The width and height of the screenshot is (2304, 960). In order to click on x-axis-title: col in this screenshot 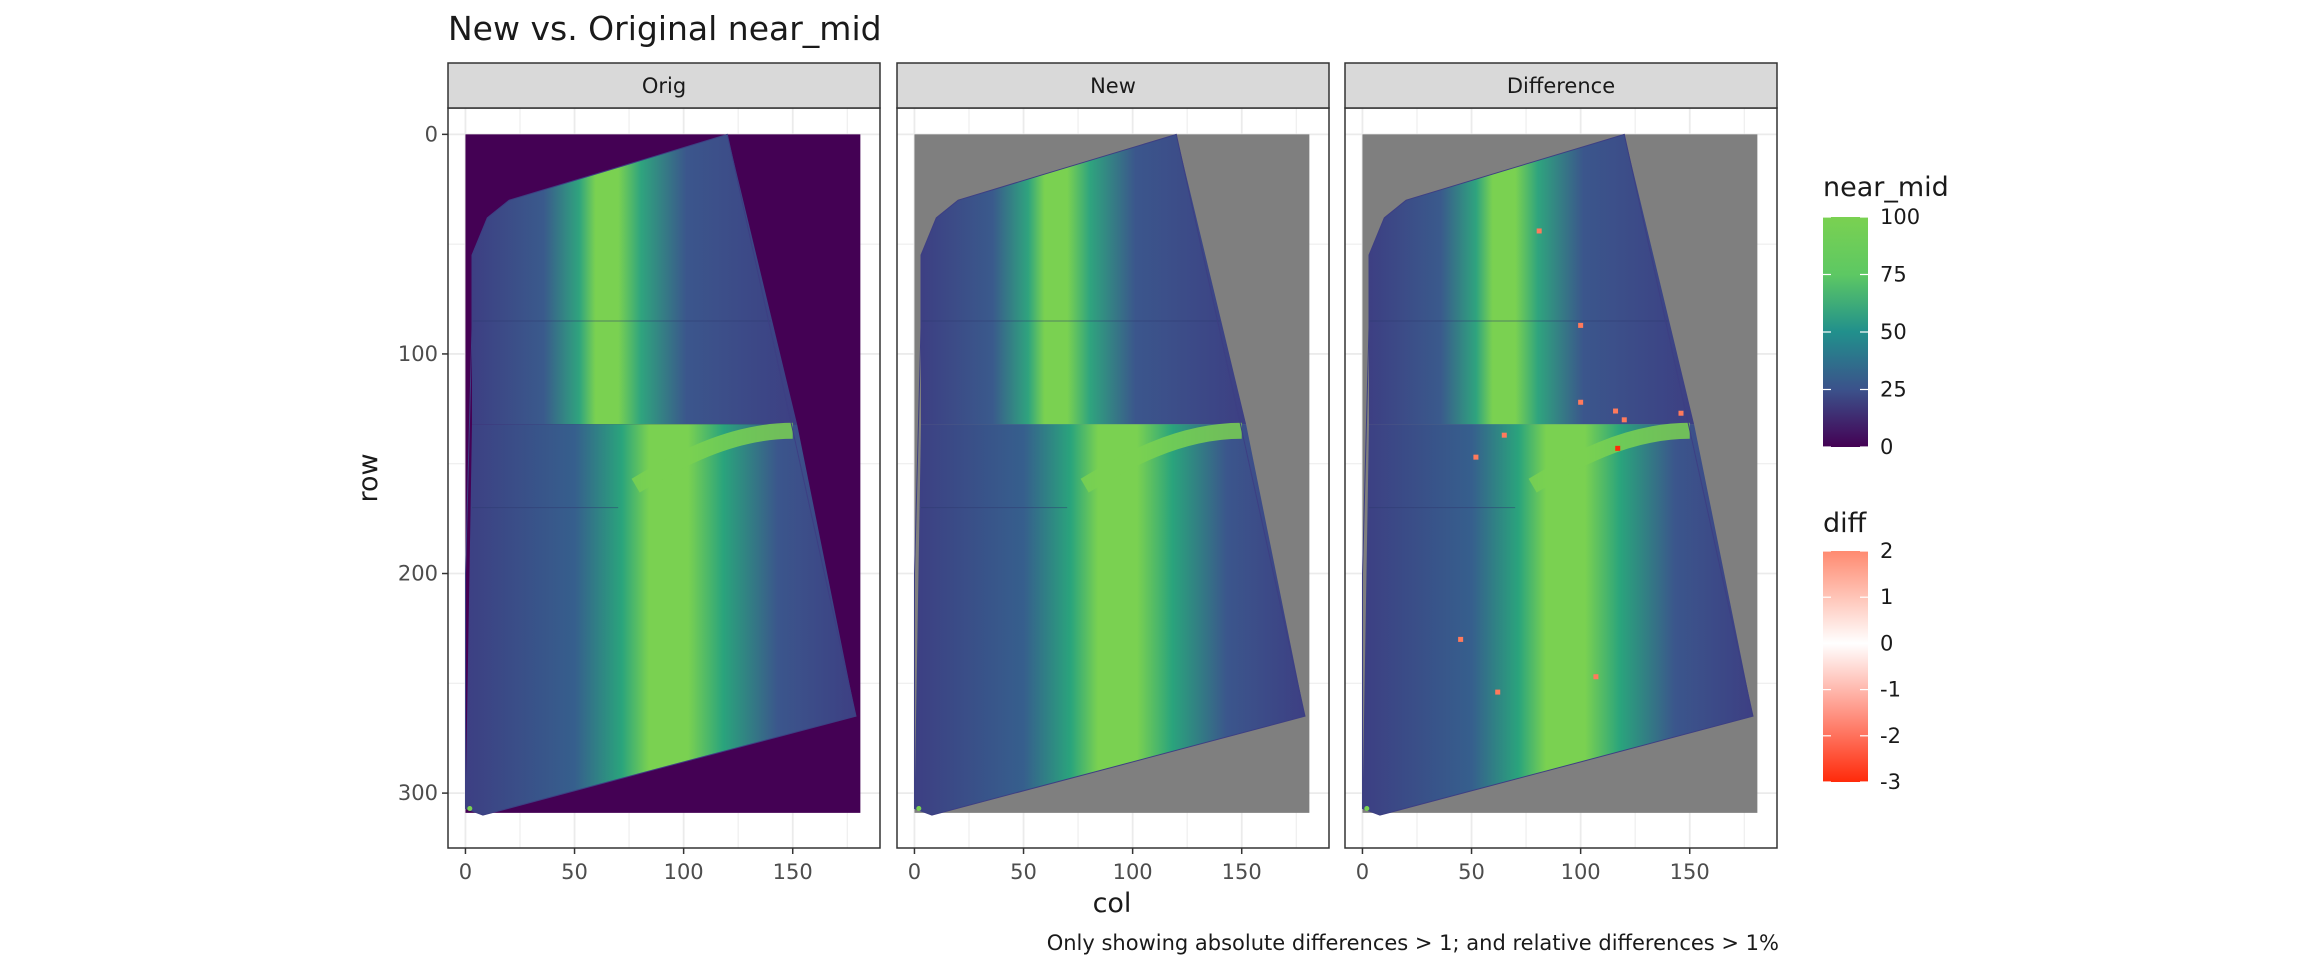, I will do `click(1112, 903)`.